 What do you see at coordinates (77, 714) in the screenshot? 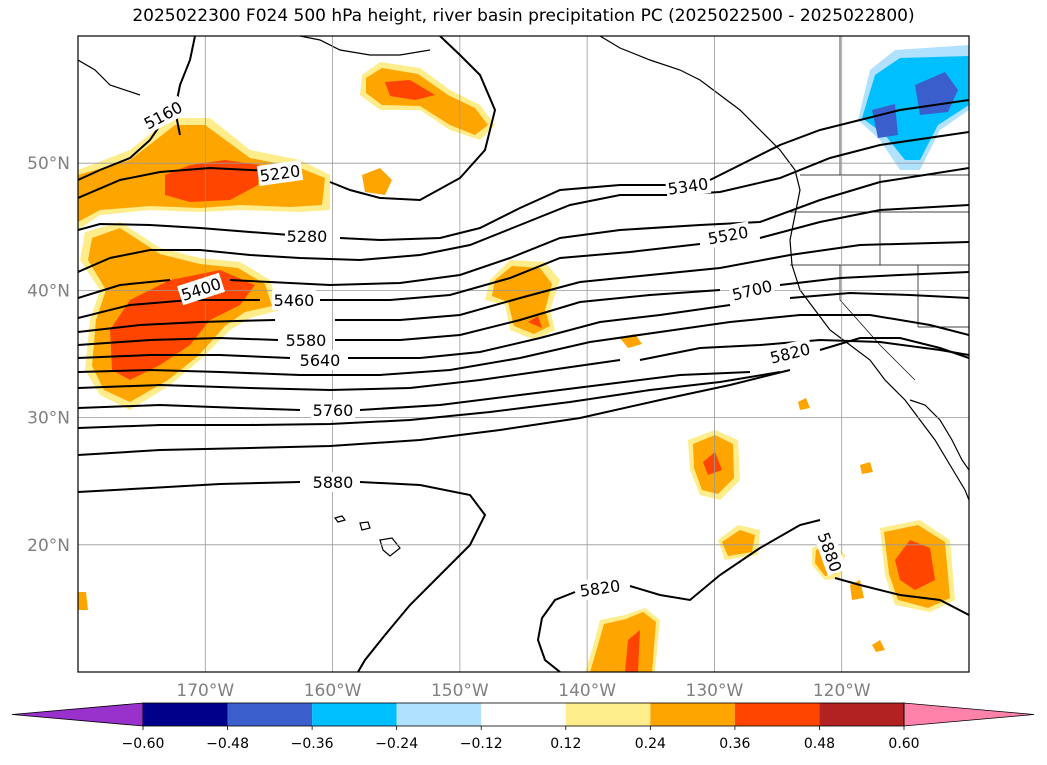
I see `colorbar-extend-left` at bounding box center [77, 714].